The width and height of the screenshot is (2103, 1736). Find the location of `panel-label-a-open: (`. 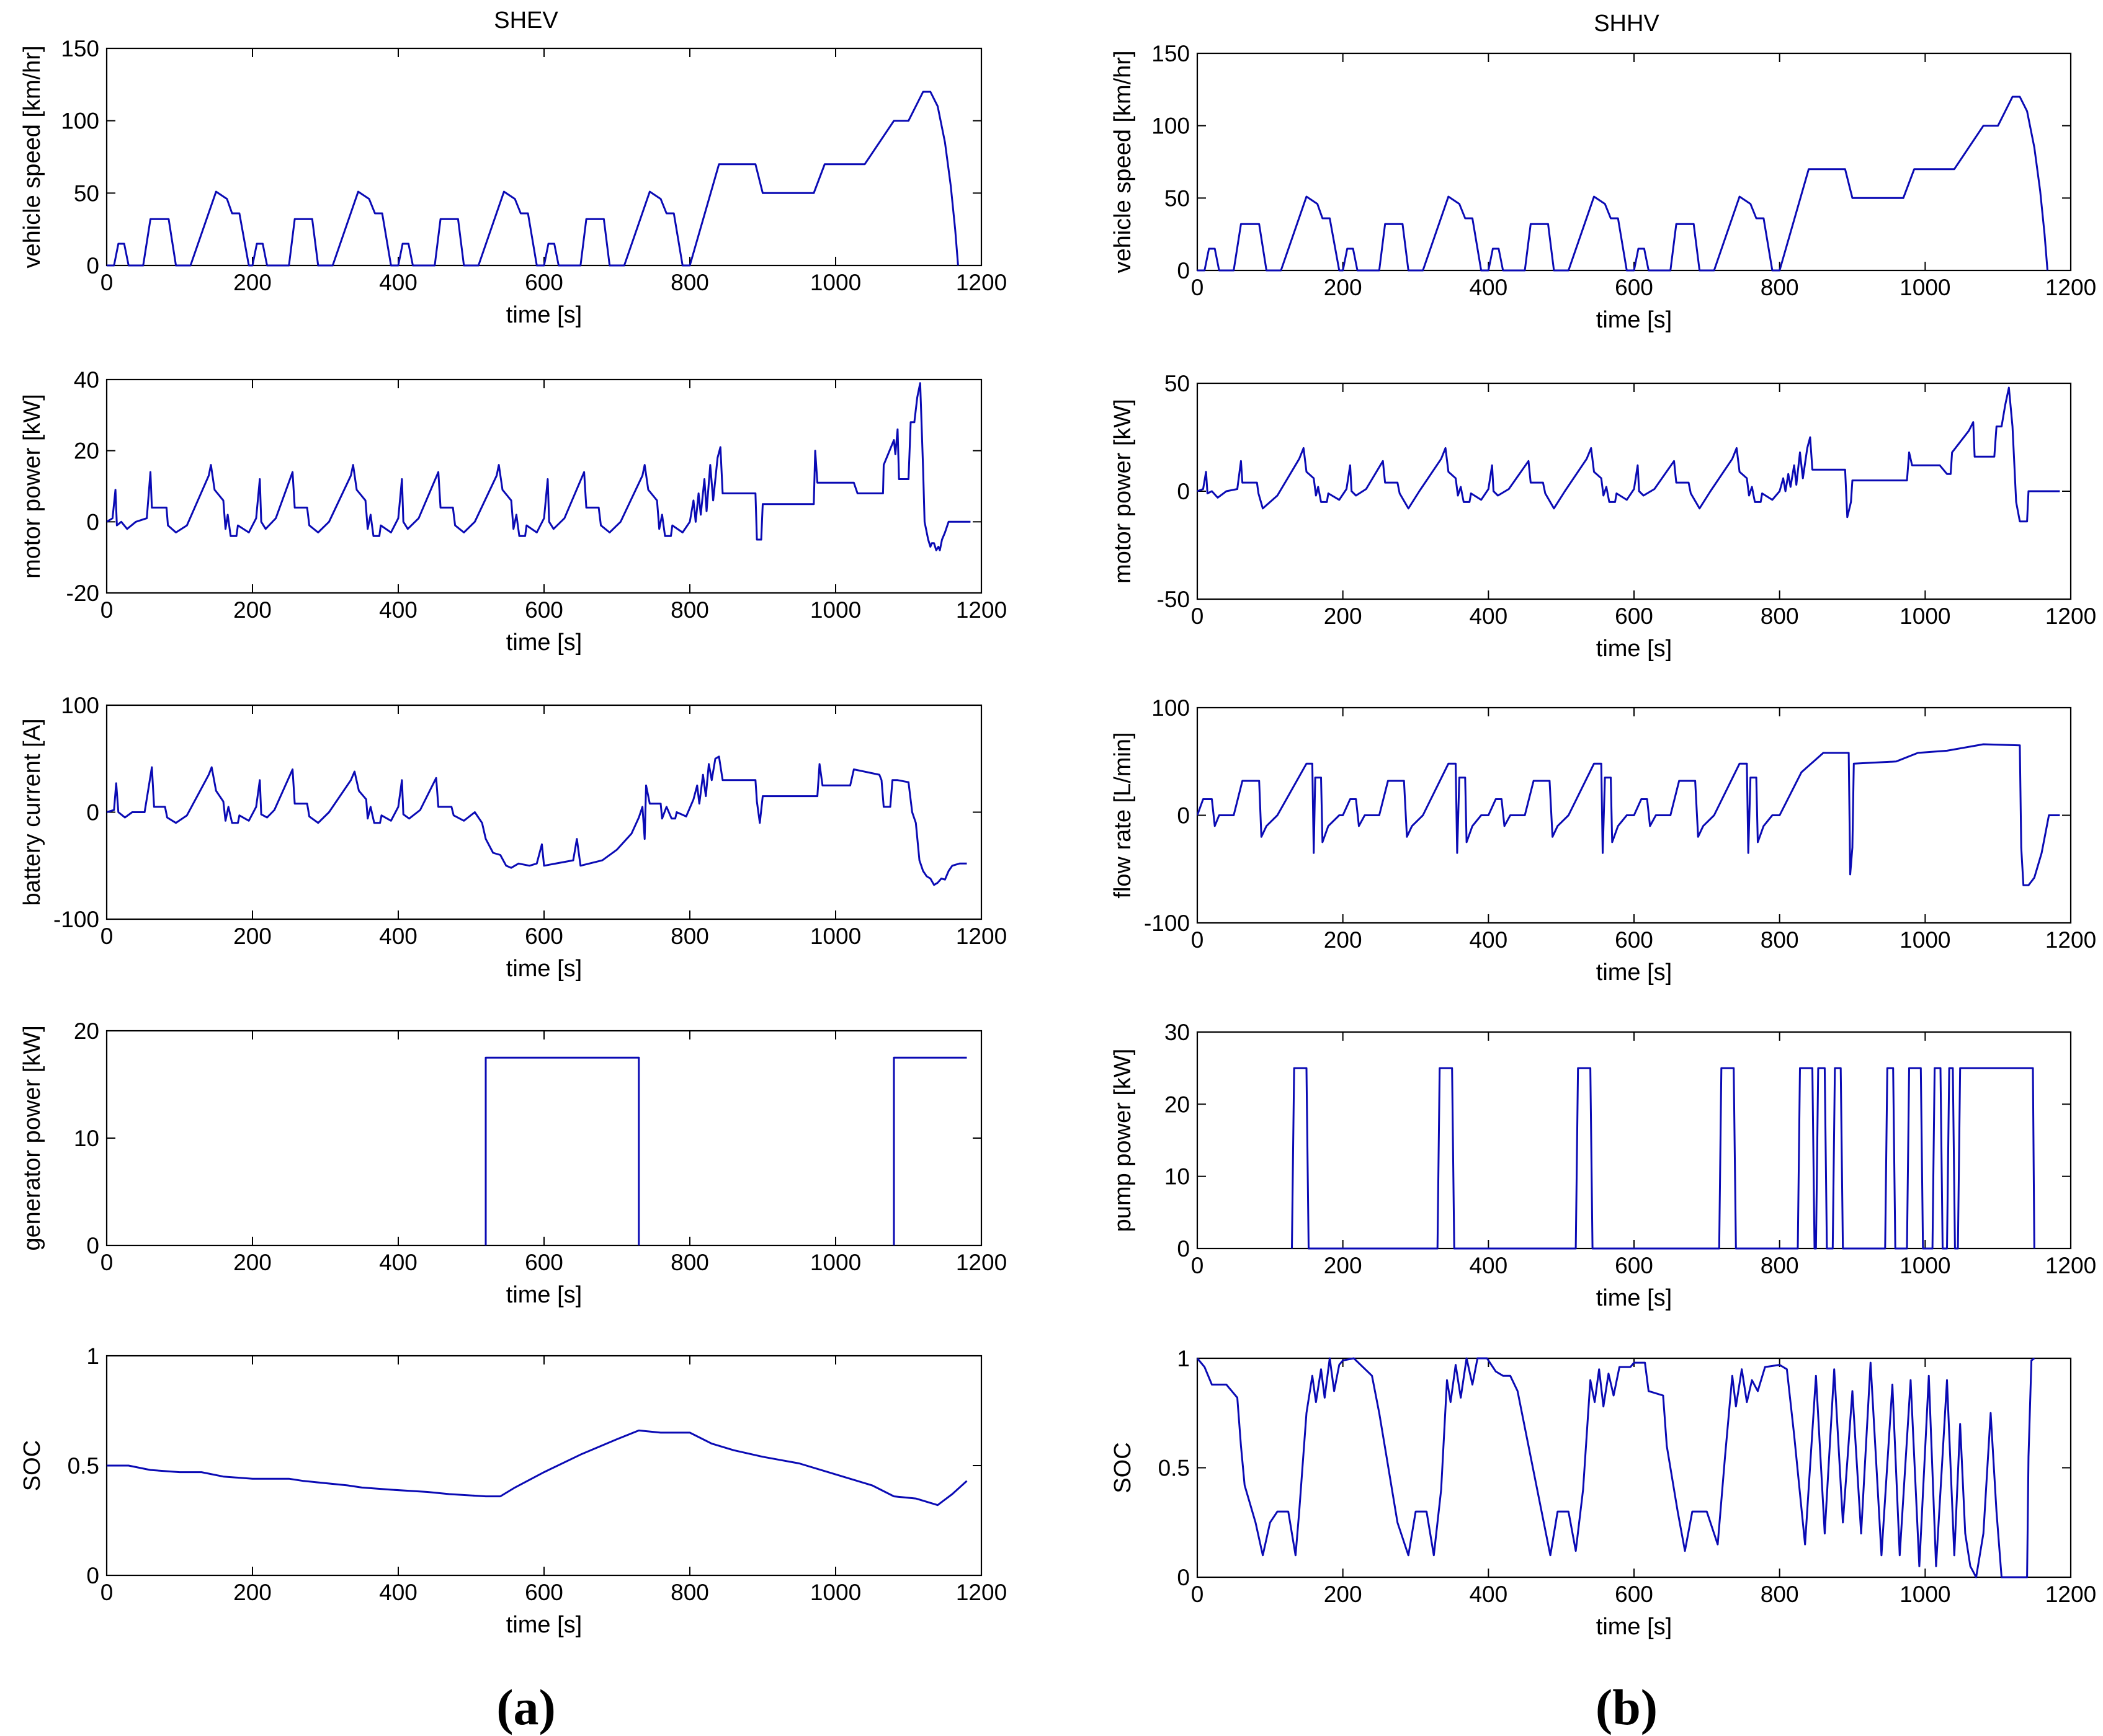

panel-label-a-open: ( is located at coordinates (505, 1707).